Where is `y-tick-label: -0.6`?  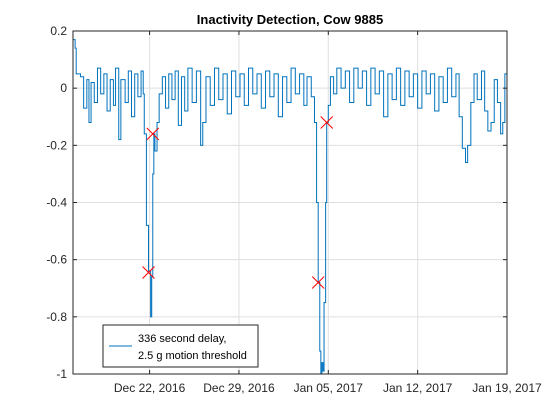
y-tick-label: -0.6 is located at coordinates (56, 260).